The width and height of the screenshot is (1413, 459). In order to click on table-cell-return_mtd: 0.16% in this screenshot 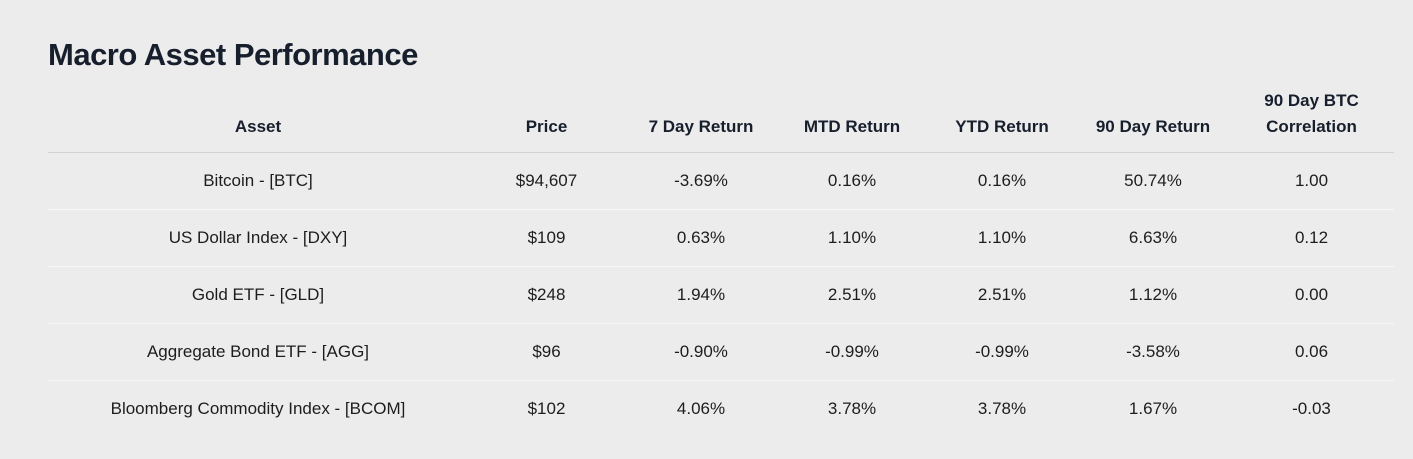, I will do `click(852, 180)`.